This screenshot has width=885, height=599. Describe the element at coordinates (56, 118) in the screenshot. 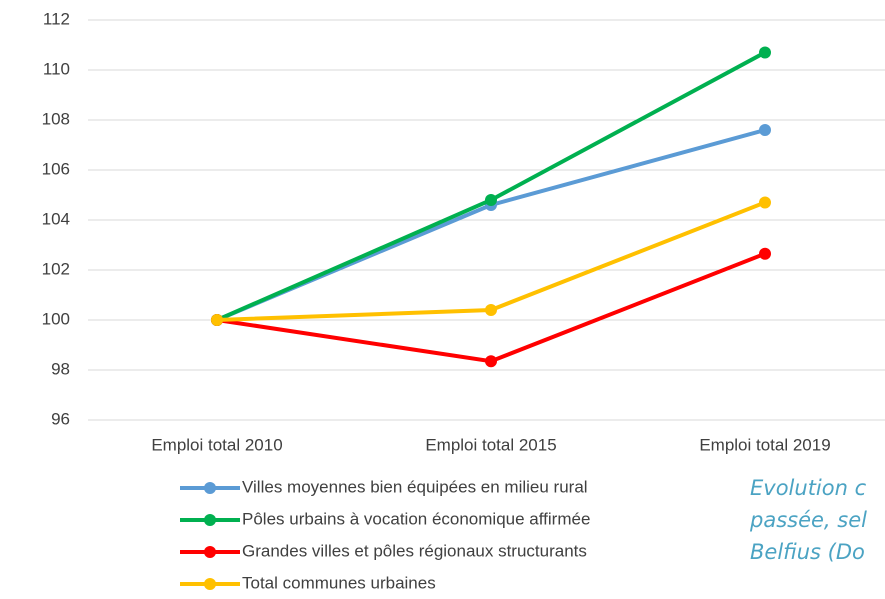

I see `y-tick-label: 108` at that location.